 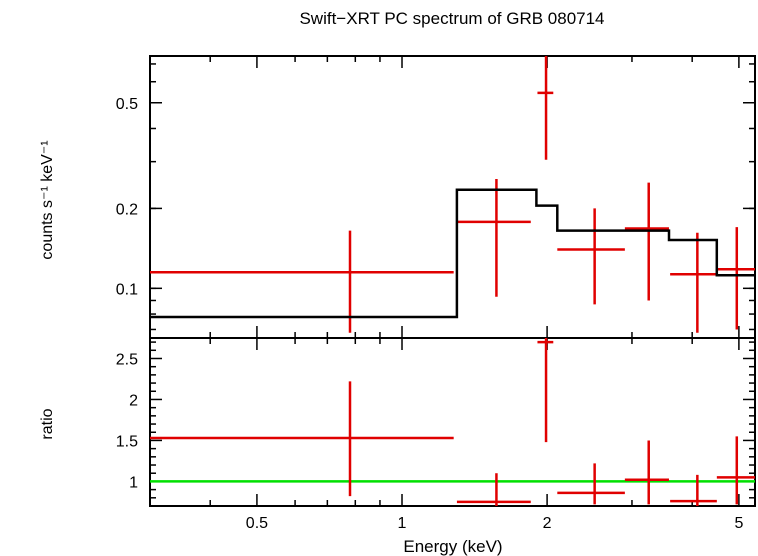 What do you see at coordinates (738, 523) in the screenshot?
I see `x-tick-label: 5` at bounding box center [738, 523].